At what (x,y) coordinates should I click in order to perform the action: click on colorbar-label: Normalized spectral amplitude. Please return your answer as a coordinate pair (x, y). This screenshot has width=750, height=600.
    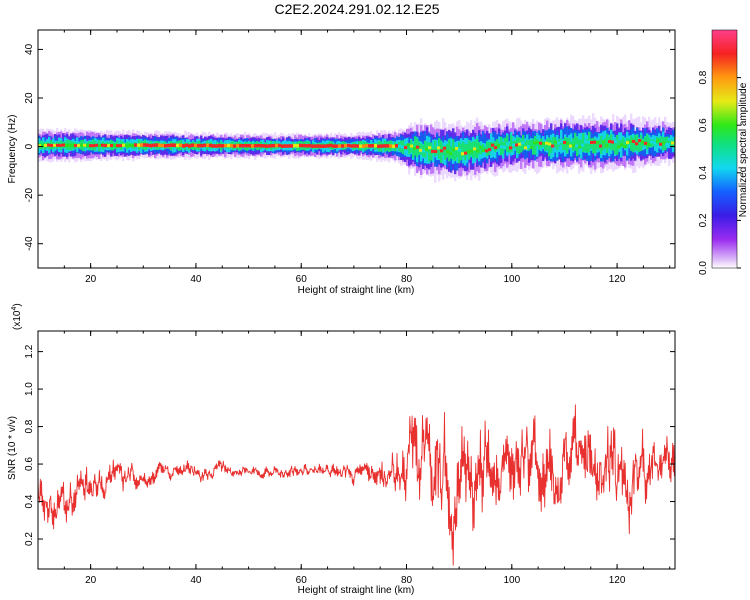
    Looking at the image, I should click on (743, 149).